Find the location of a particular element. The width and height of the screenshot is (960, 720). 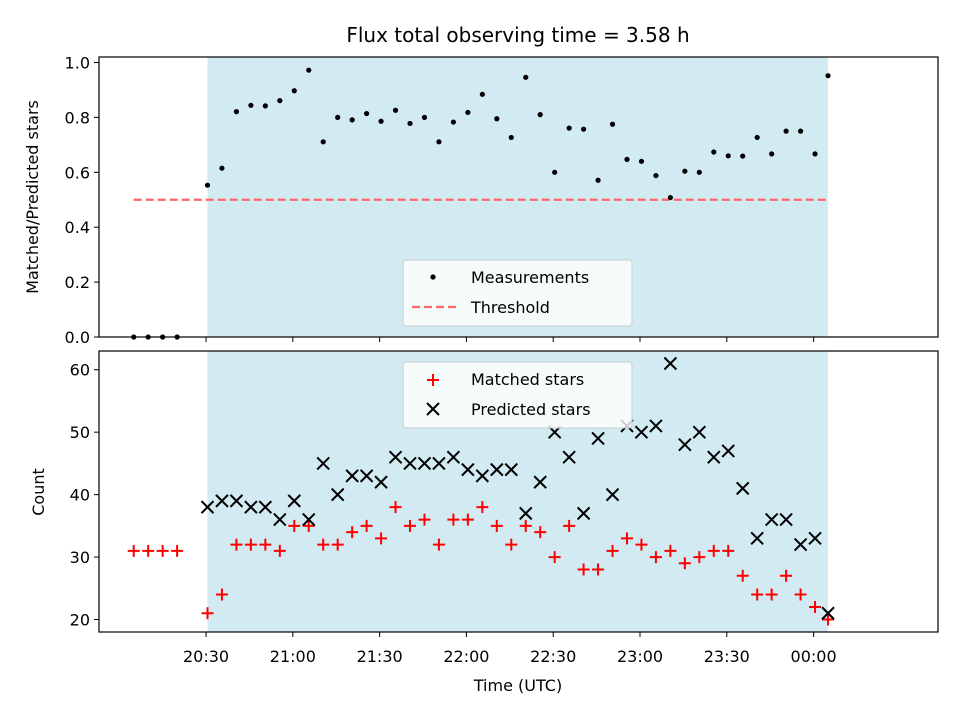

x-tick-label: 21:30 is located at coordinates (380, 656).